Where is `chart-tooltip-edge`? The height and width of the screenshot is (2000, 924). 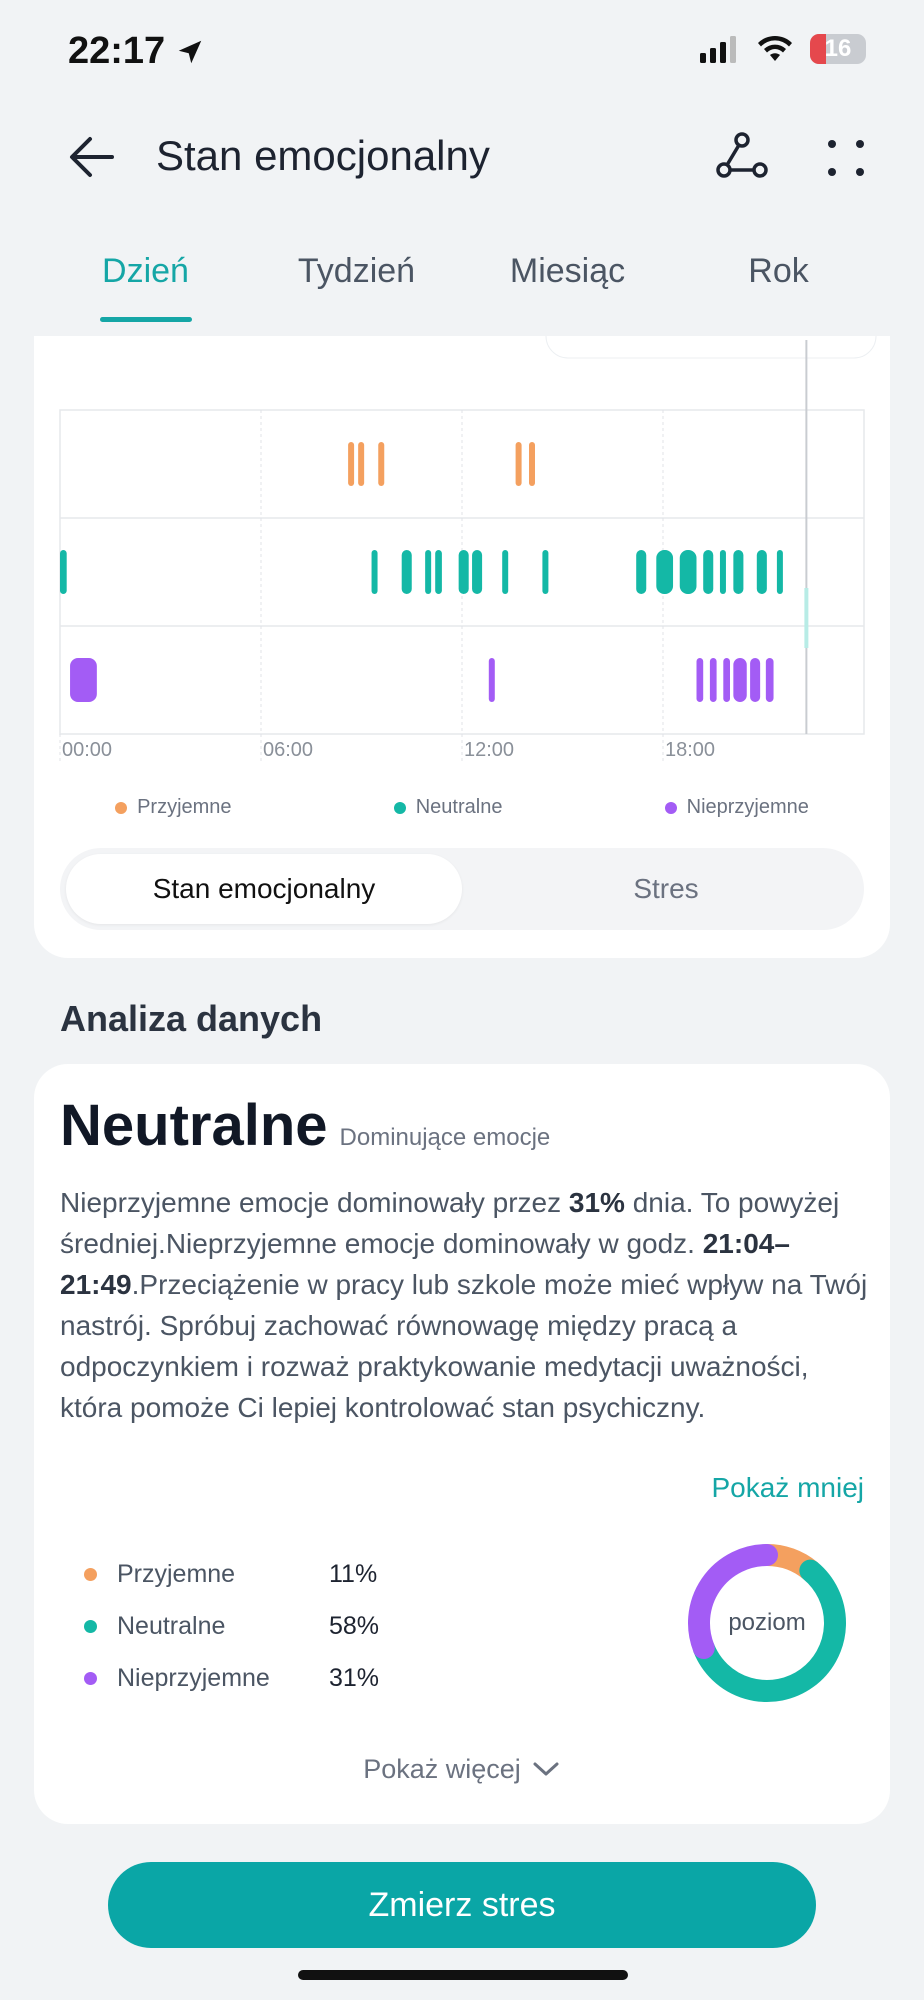
chart-tooltip-edge is located at coordinates (711, 347).